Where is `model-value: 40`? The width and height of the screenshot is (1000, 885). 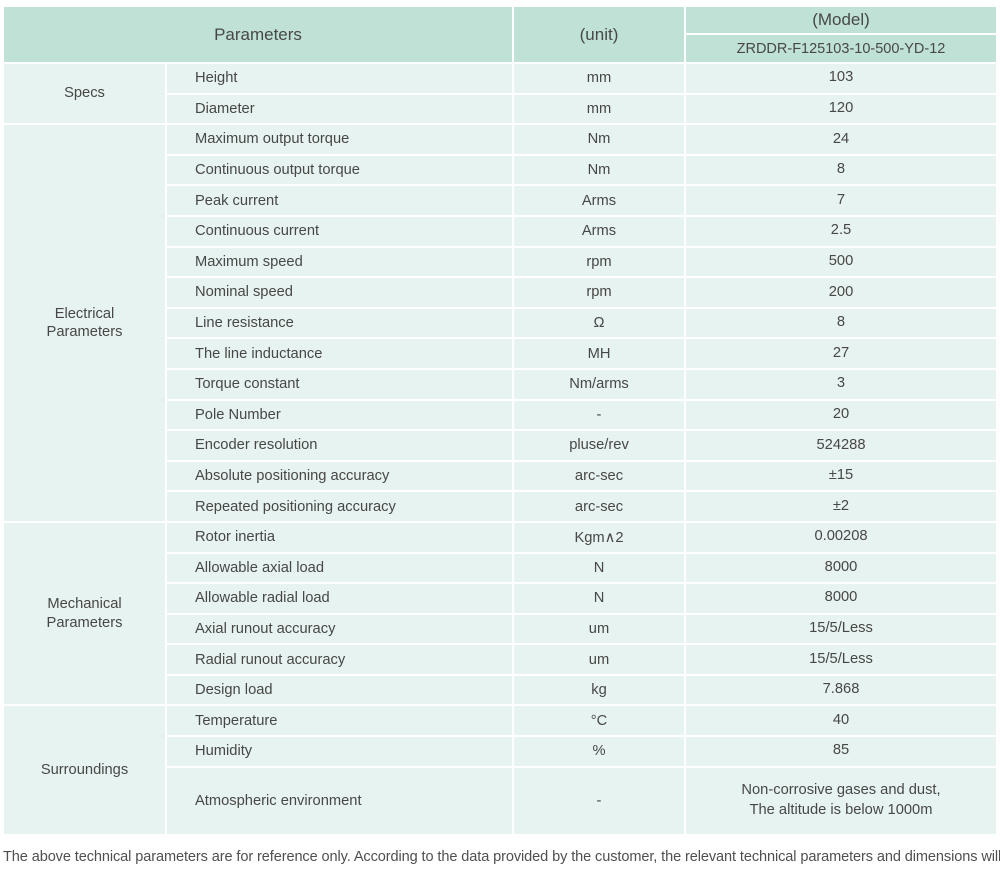 model-value: 40 is located at coordinates (841, 721).